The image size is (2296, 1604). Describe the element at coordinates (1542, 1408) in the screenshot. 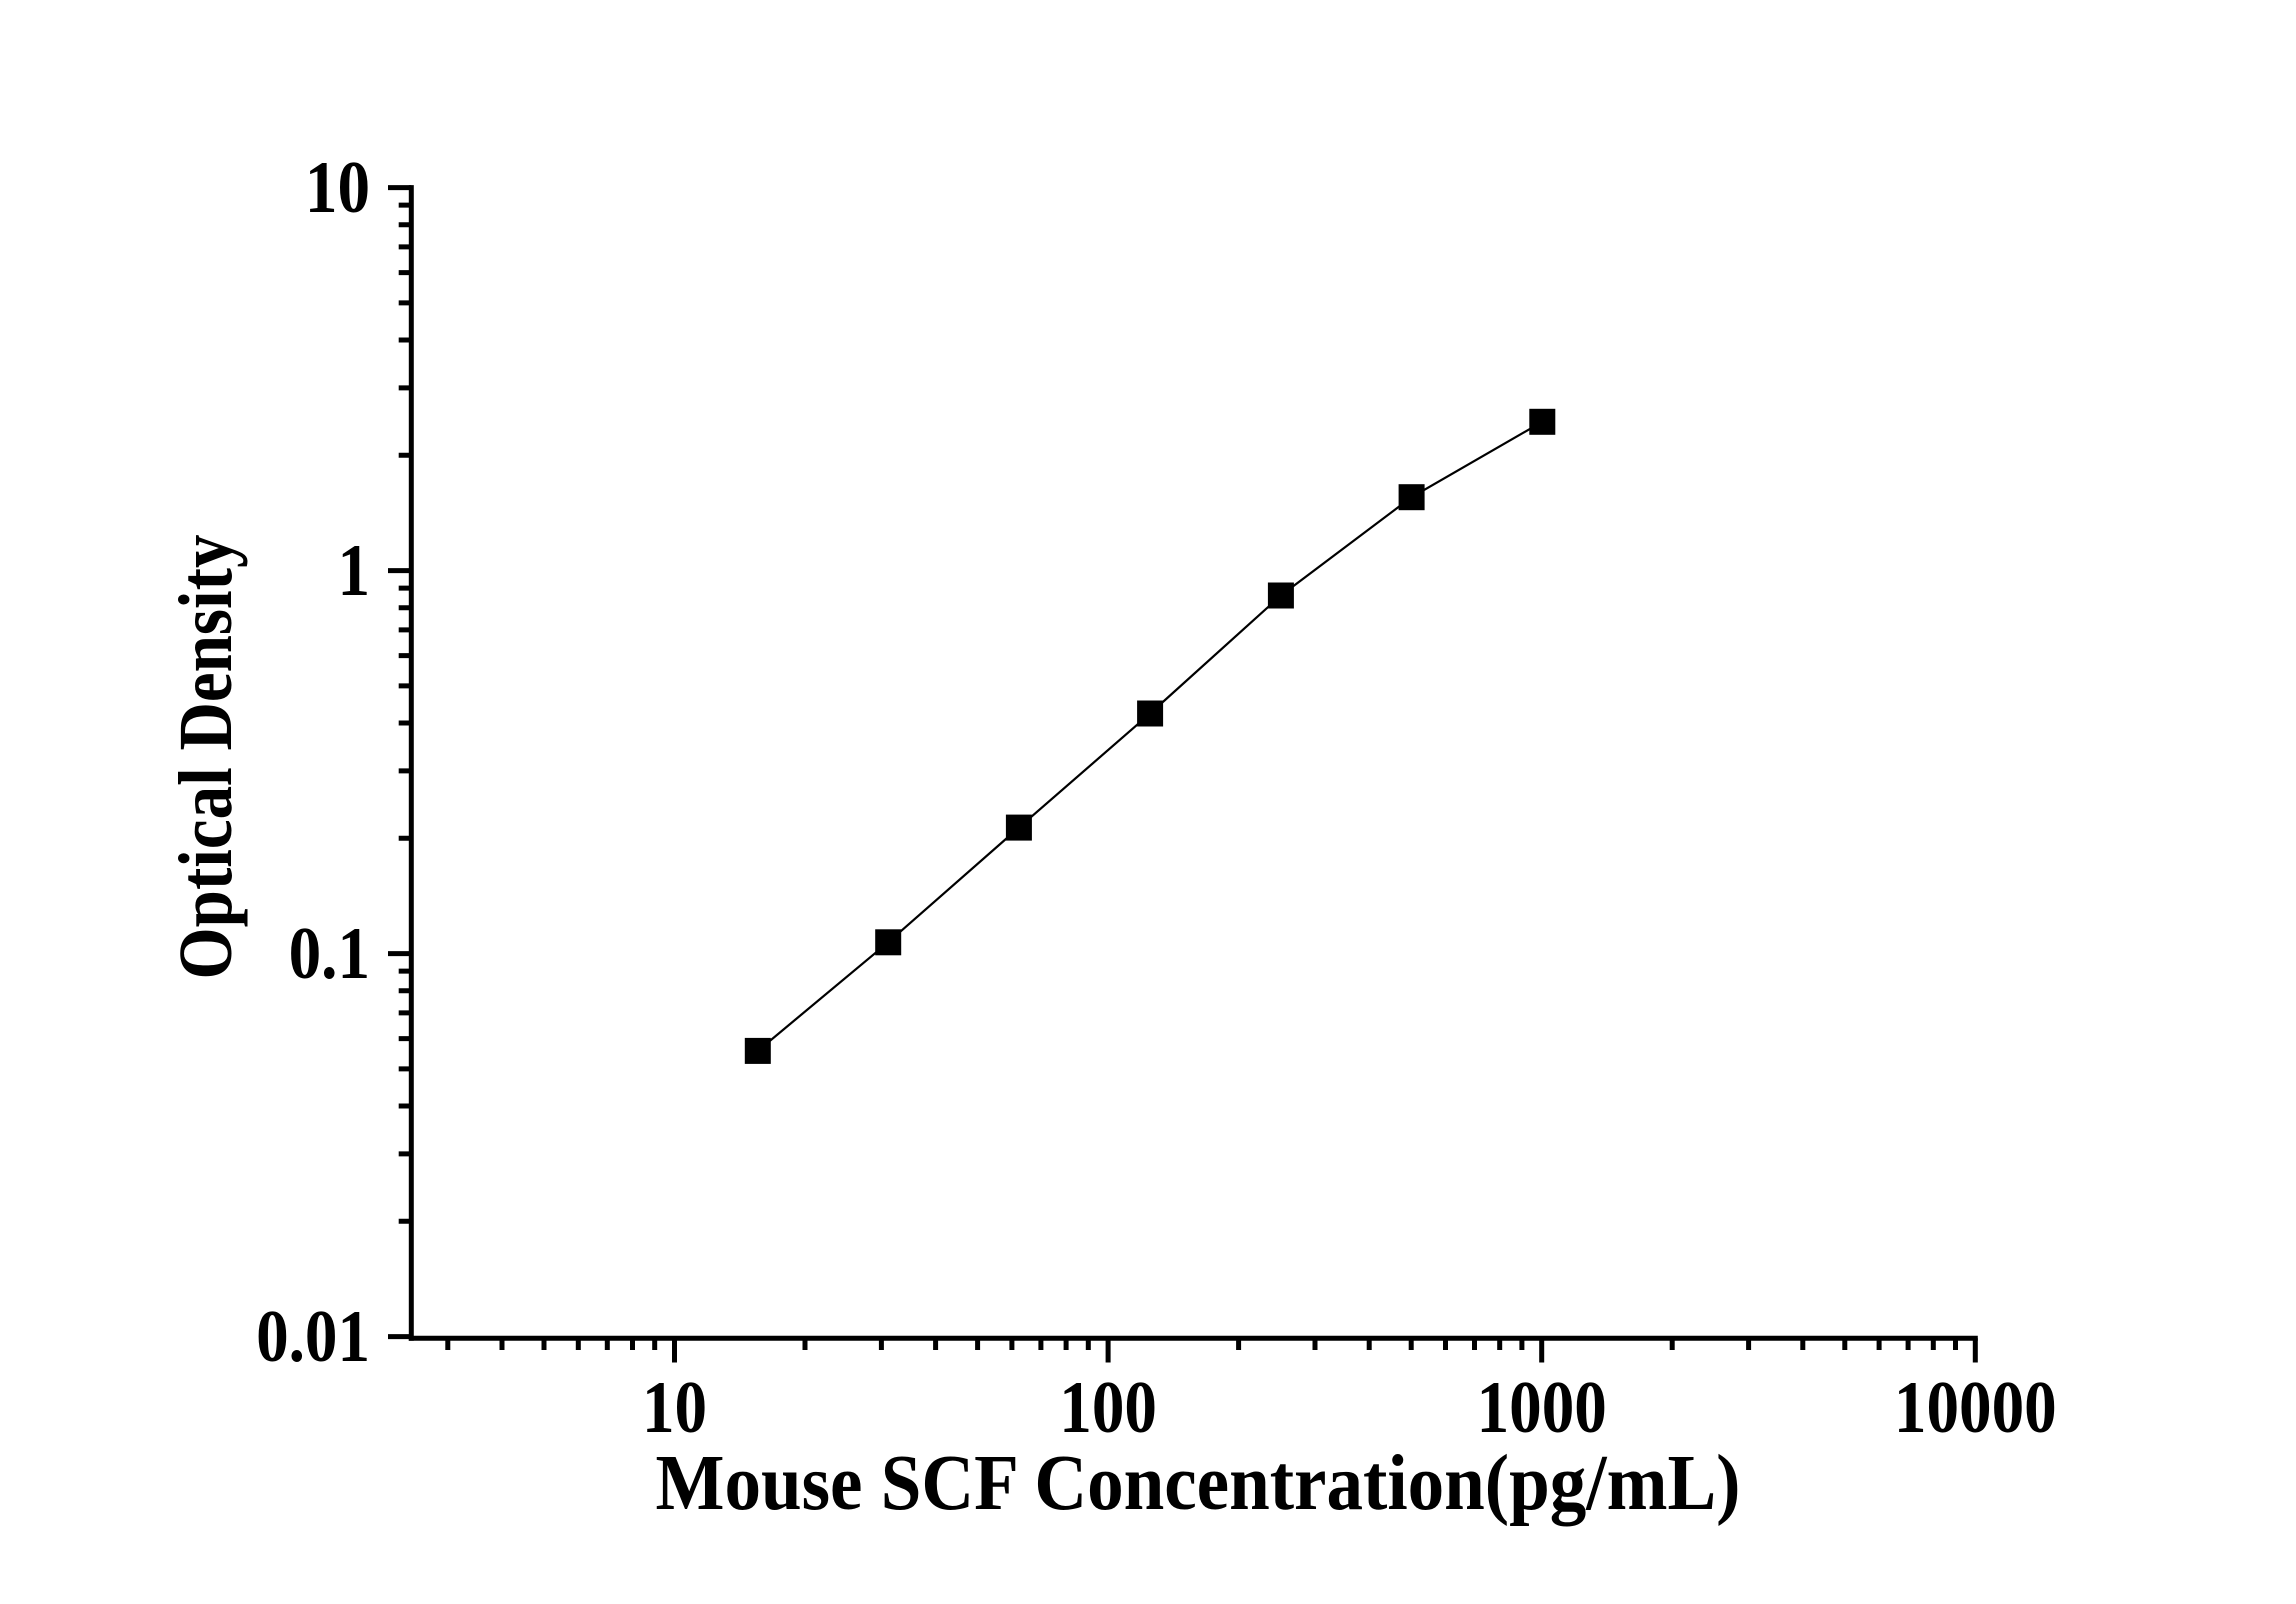

I see `svg-text: 1000` at that location.